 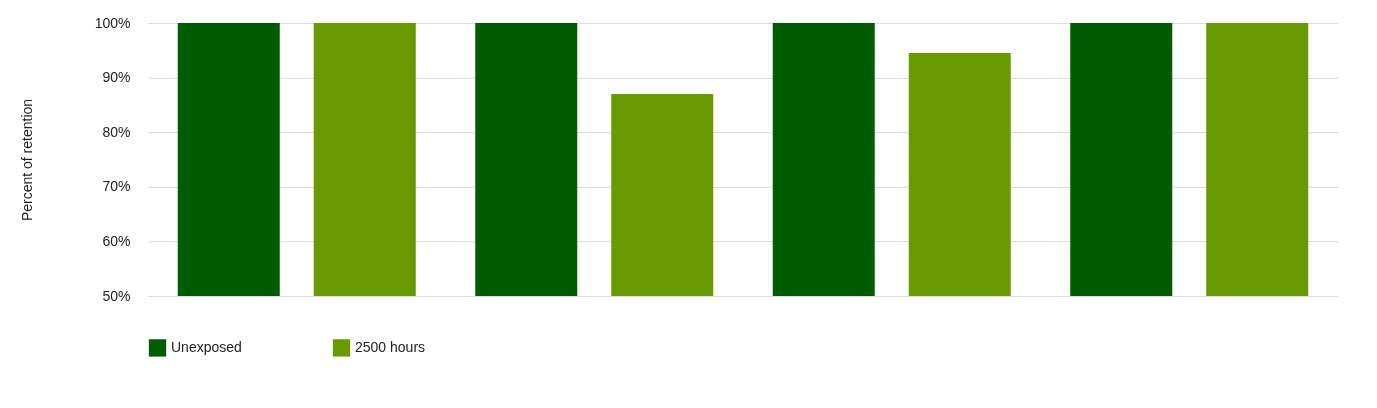 What do you see at coordinates (116, 77) in the screenshot?
I see `y-tick-label: 90%` at bounding box center [116, 77].